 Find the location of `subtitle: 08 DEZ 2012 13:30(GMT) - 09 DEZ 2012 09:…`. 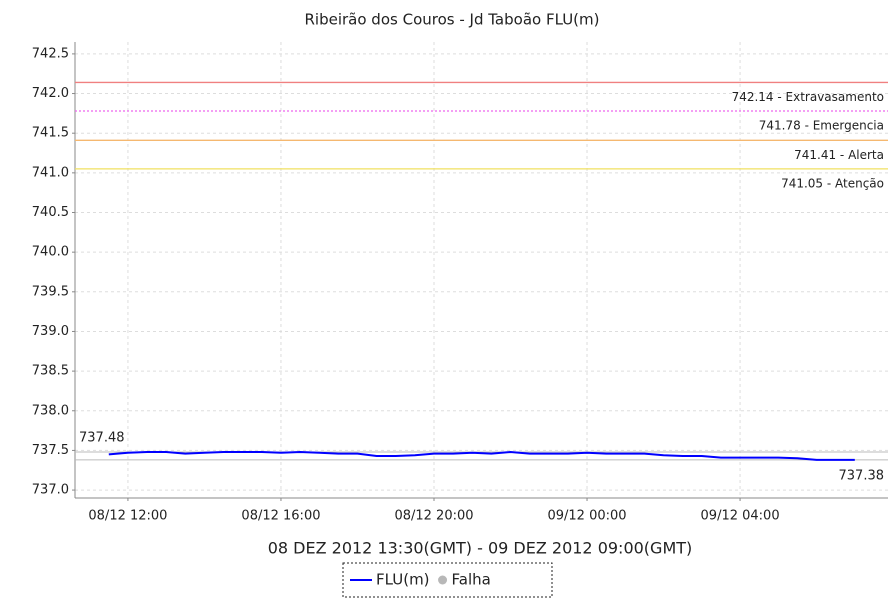

subtitle: 08 DEZ 2012 13:30(GMT) - 09 DEZ 2012 09:… is located at coordinates (480, 548).